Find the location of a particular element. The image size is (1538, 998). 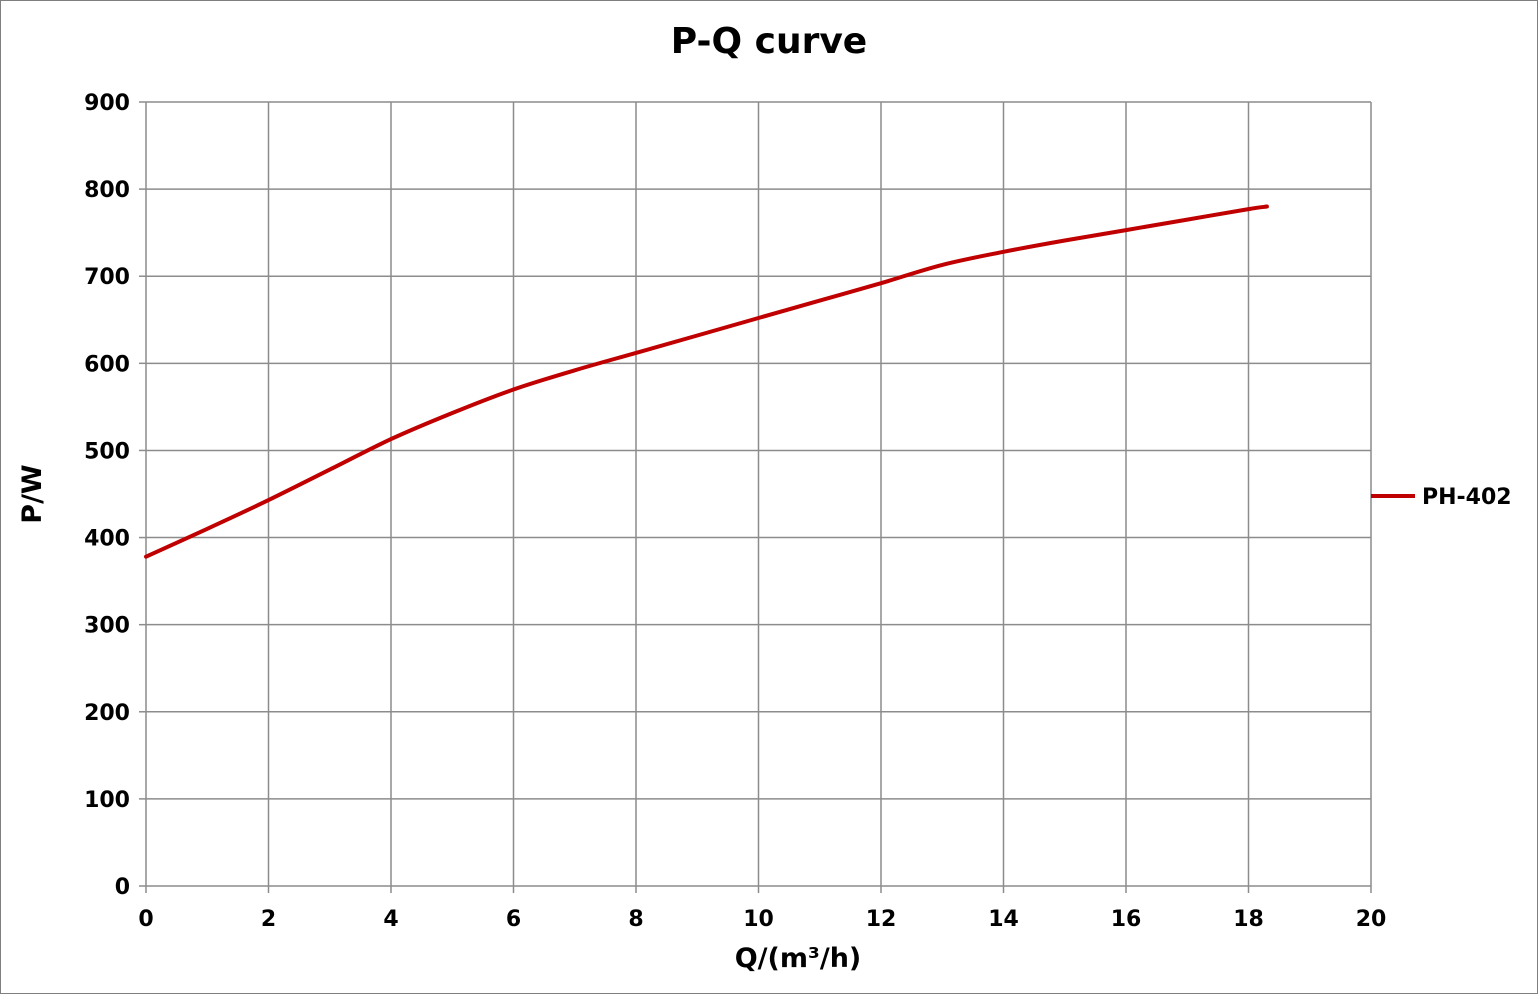

legend: PH-402 is located at coordinates (1441, 497).